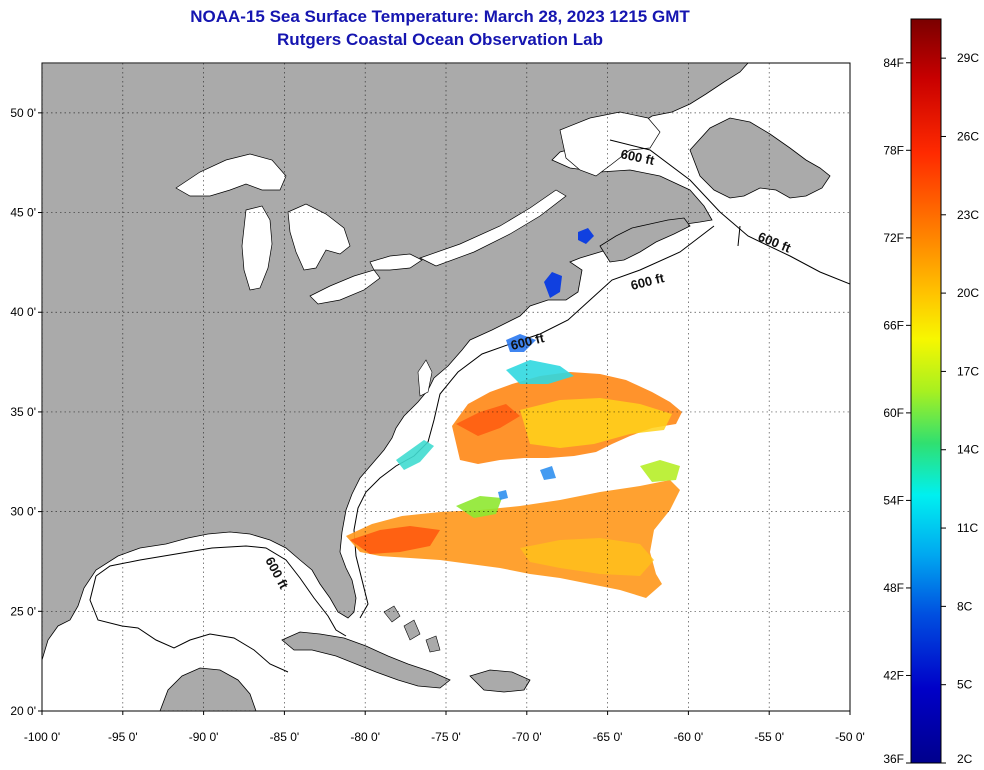  Describe the element at coordinates (968, 293) in the screenshot. I see `colorbar-c-label: 20C` at that location.